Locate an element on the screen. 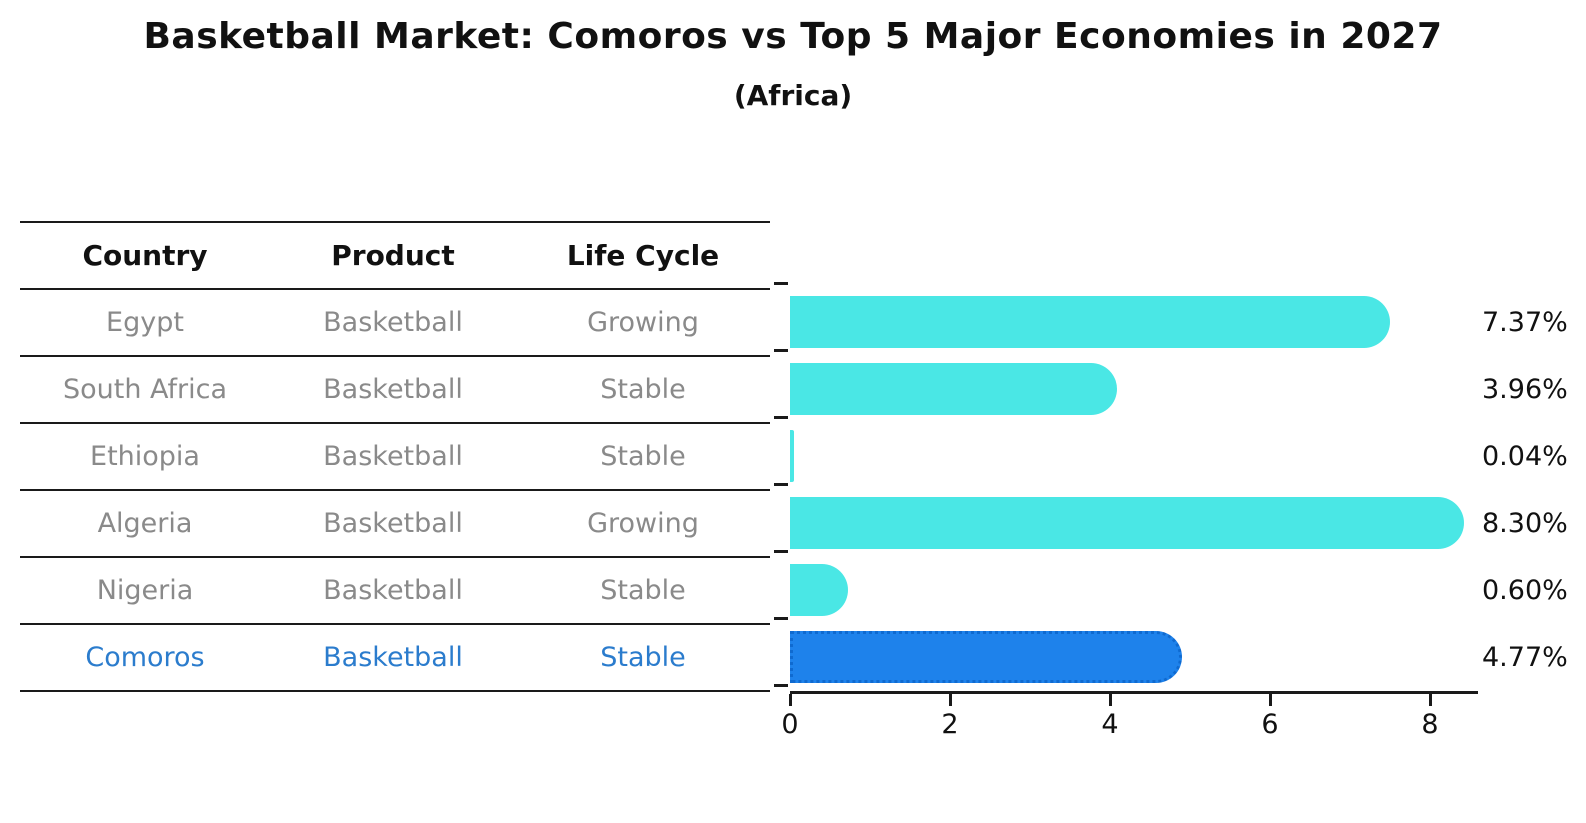  x-axis-line is located at coordinates (1134, 692).